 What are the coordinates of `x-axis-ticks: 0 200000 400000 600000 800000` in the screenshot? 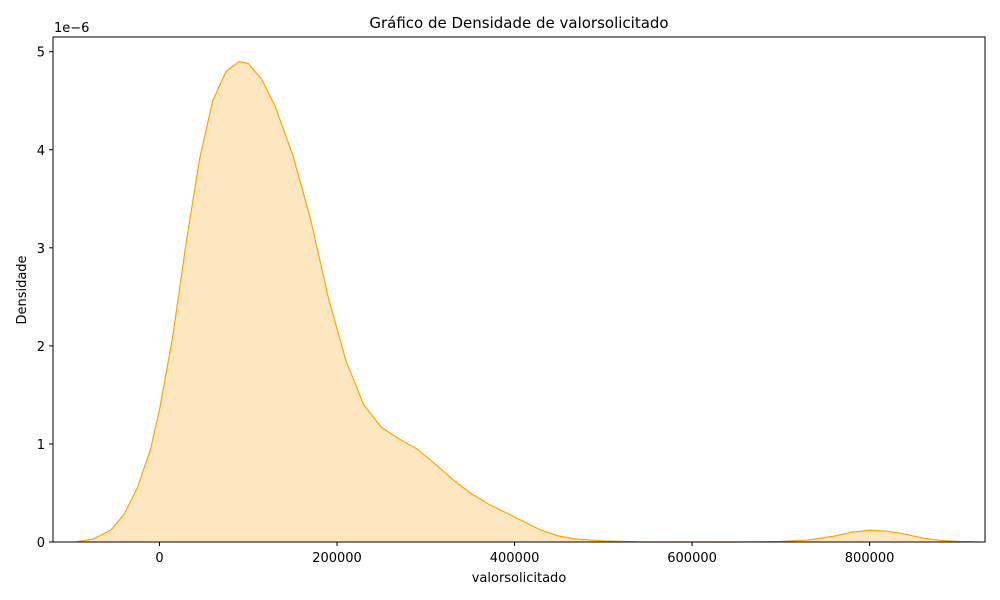 It's located at (524, 554).